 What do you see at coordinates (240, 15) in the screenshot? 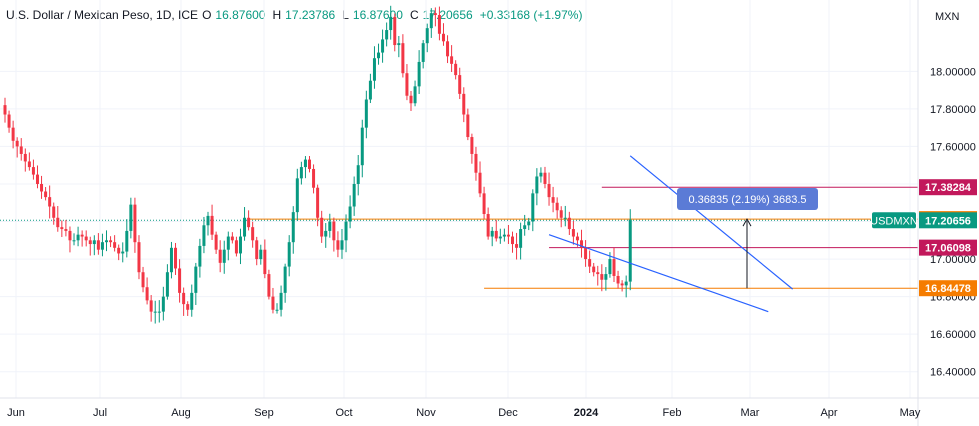
I see `open-value: 16.87600` at bounding box center [240, 15].